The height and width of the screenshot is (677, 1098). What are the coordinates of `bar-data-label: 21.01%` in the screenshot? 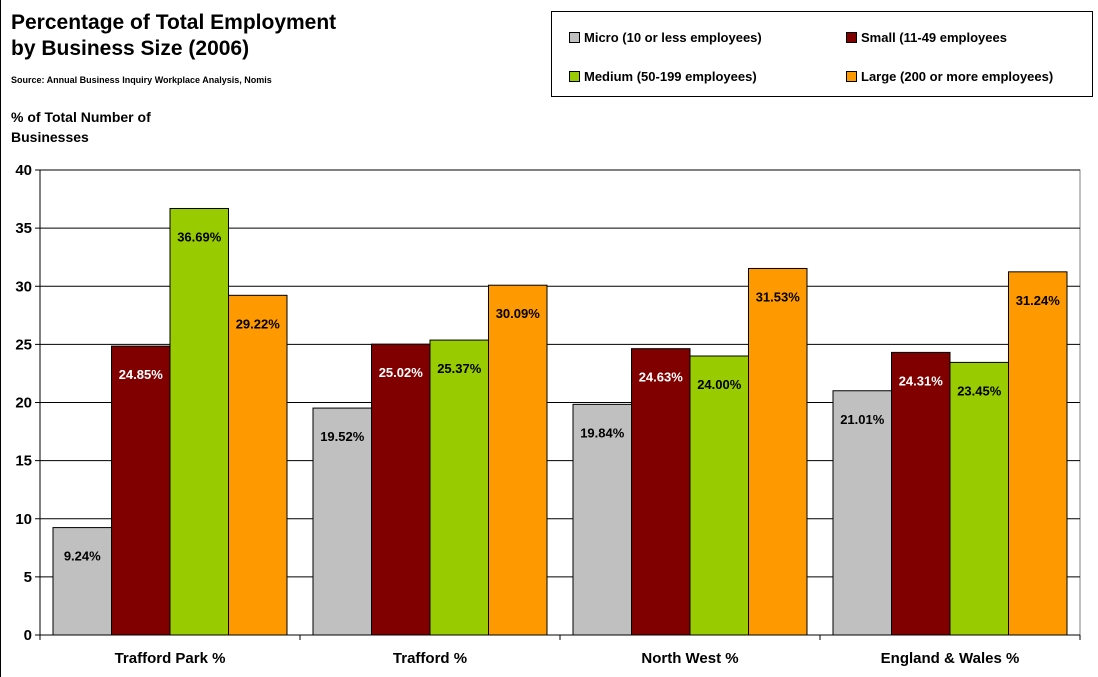 It's located at (862, 419).